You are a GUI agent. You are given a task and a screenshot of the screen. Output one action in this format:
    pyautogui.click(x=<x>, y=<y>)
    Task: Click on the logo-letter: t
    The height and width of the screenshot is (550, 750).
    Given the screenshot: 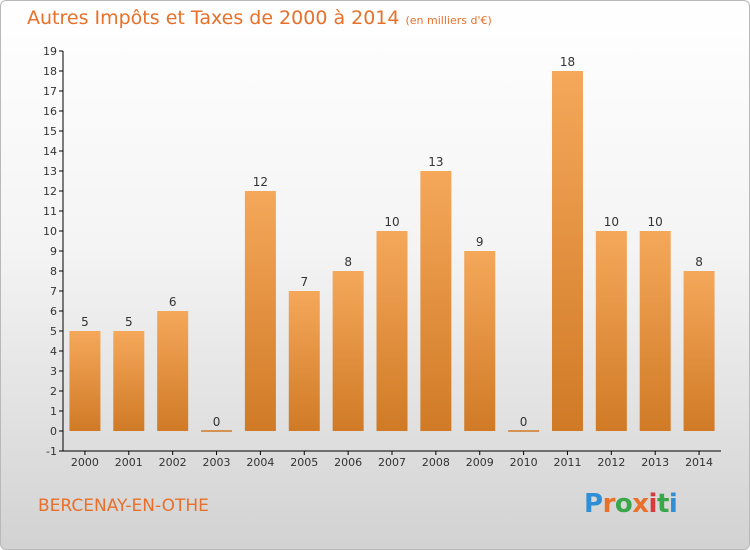 What is the action you would take?
    pyautogui.click(x=662, y=504)
    